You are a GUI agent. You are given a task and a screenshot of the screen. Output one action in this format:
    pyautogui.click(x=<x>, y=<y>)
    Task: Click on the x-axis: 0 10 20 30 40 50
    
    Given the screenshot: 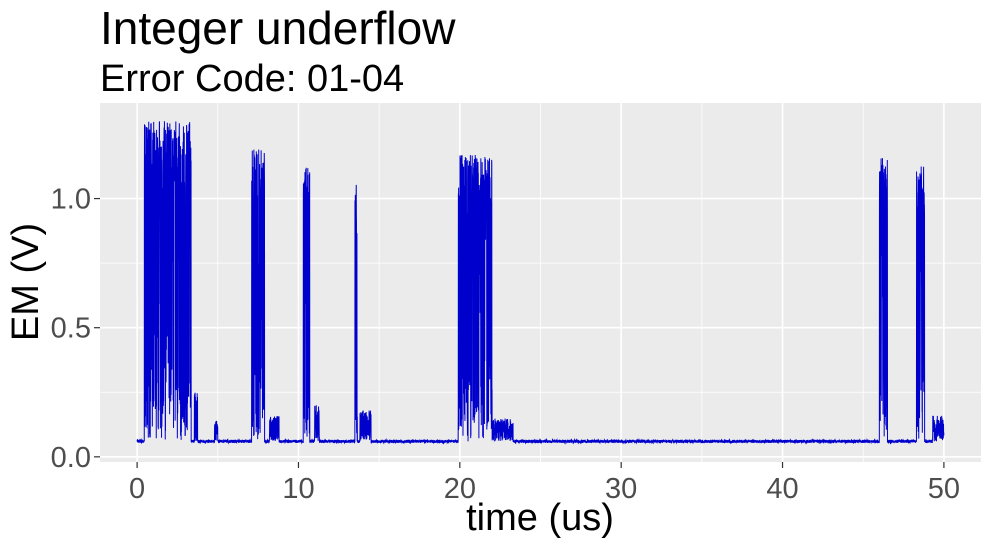 What is the action you would take?
    pyautogui.click(x=544, y=483)
    